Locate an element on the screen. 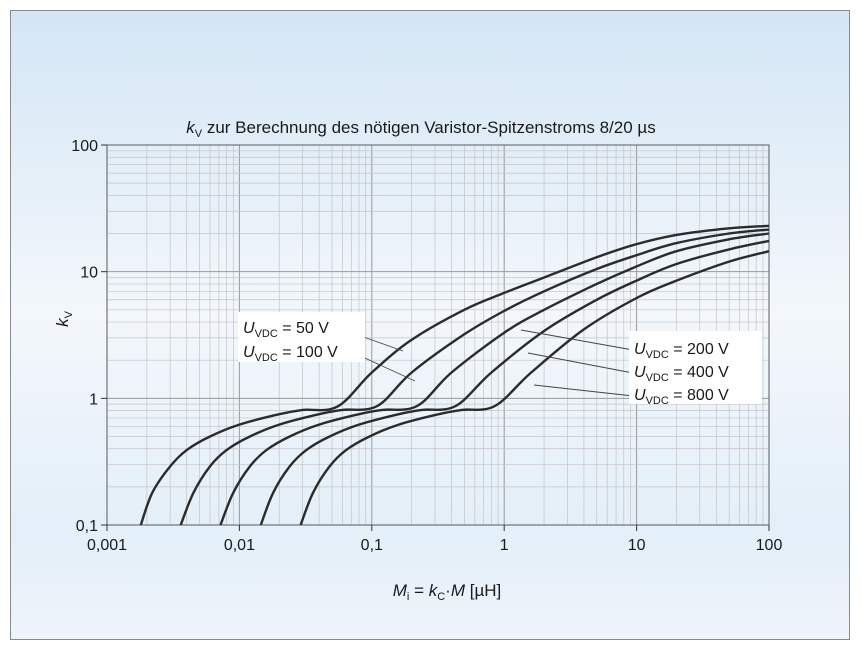 The width and height of the screenshot is (862, 648). x-tick-label: 10 is located at coordinates (637, 545).